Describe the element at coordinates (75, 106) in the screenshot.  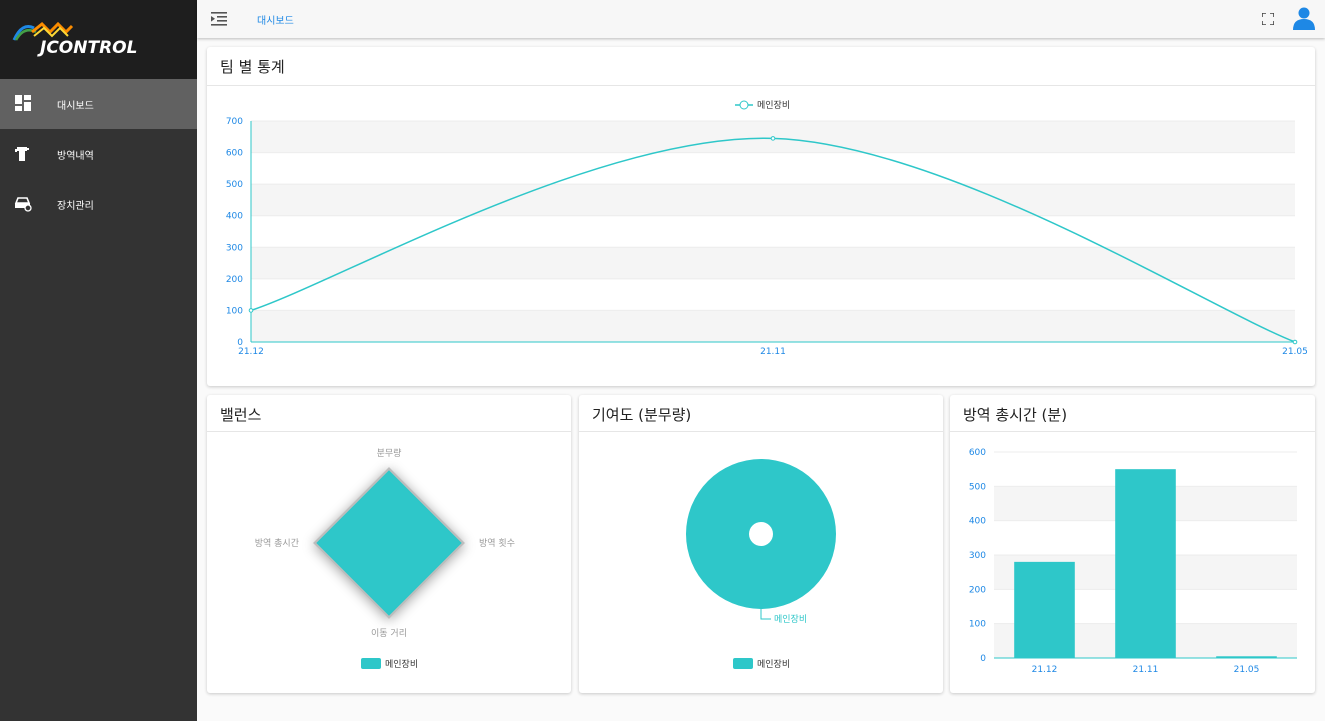
I see `sidebar-item-label: 대시보드` at that location.